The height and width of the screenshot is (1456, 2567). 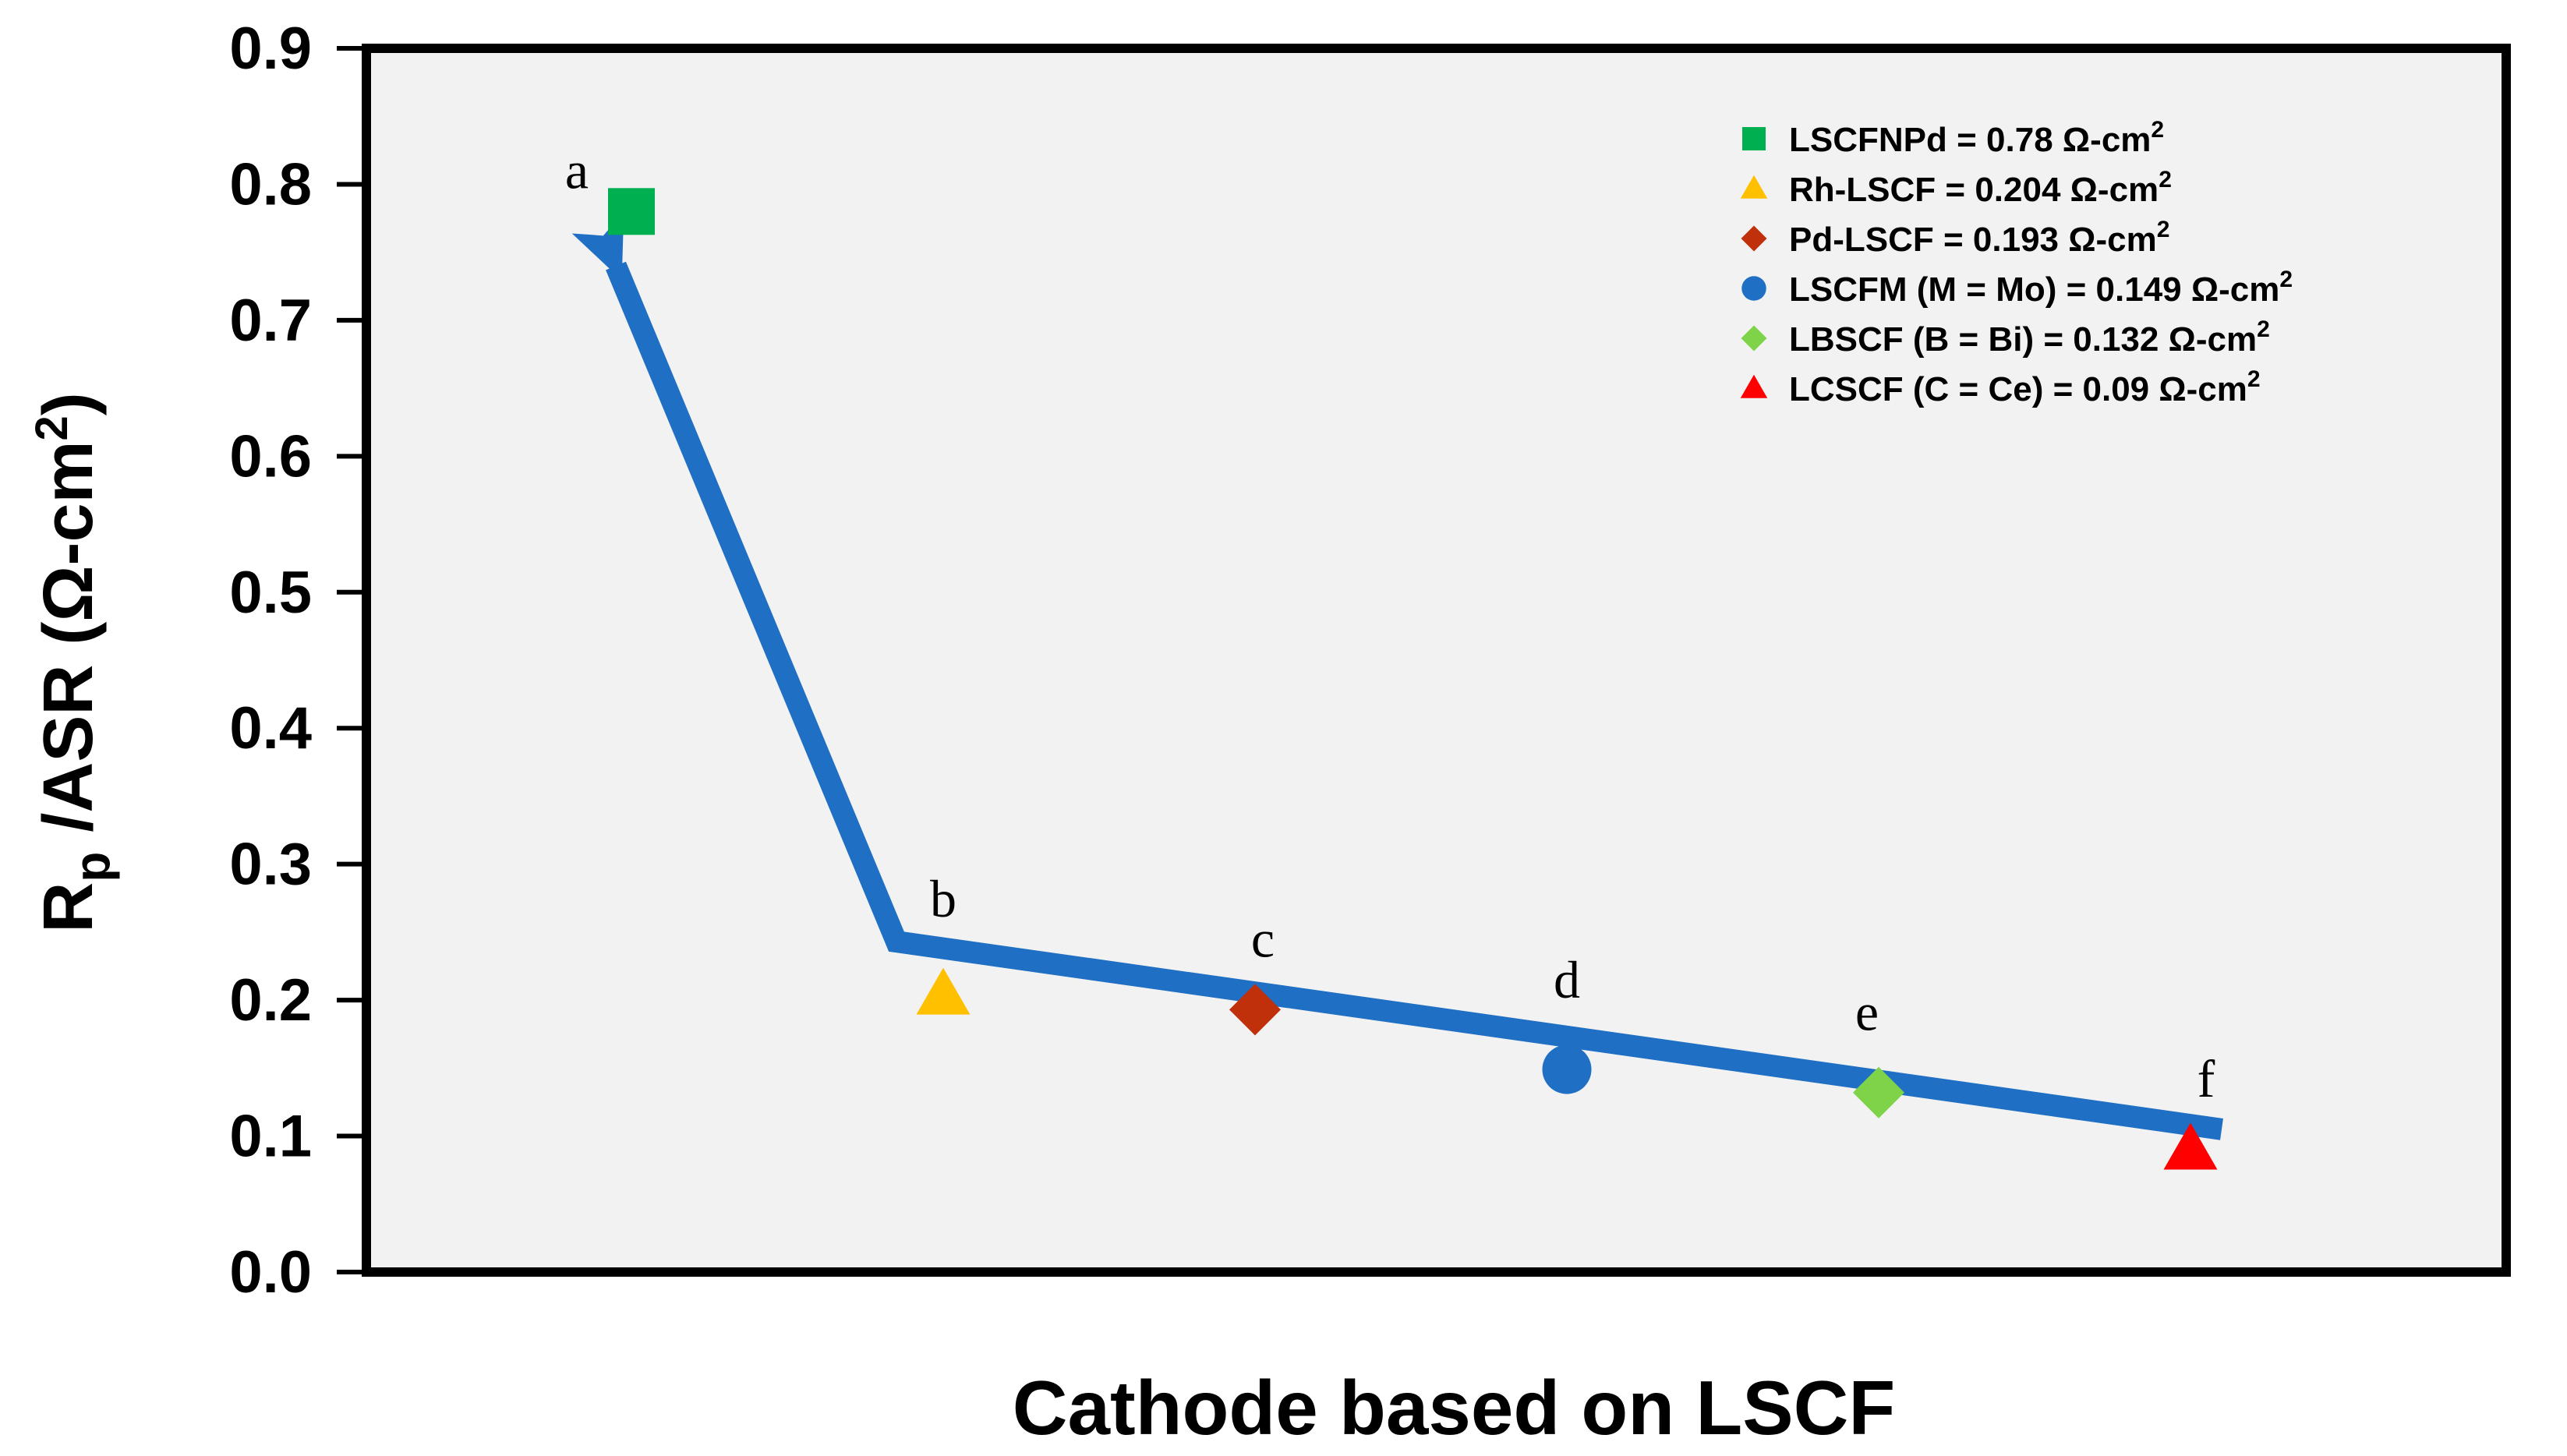 What do you see at coordinates (1754, 288) in the screenshot?
I see `legend-marker-d` at bounding box center [1754, 288].